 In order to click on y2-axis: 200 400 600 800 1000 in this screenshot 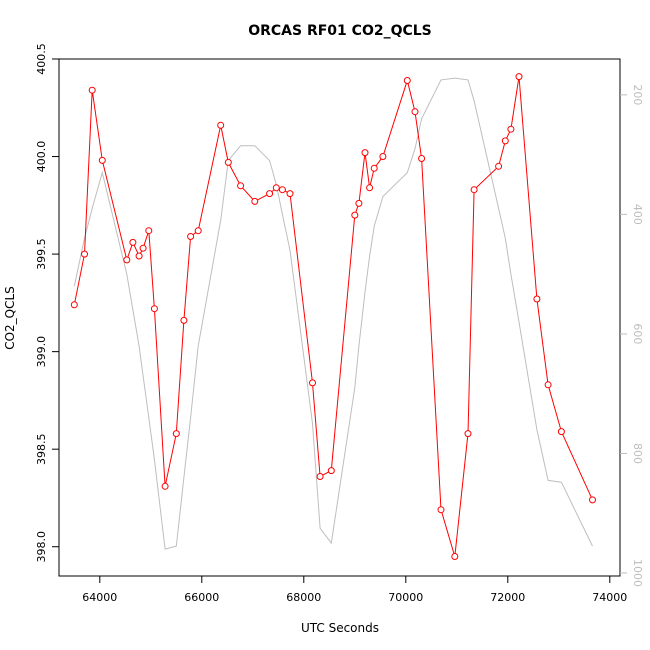, I will do `click(632, 335)`.